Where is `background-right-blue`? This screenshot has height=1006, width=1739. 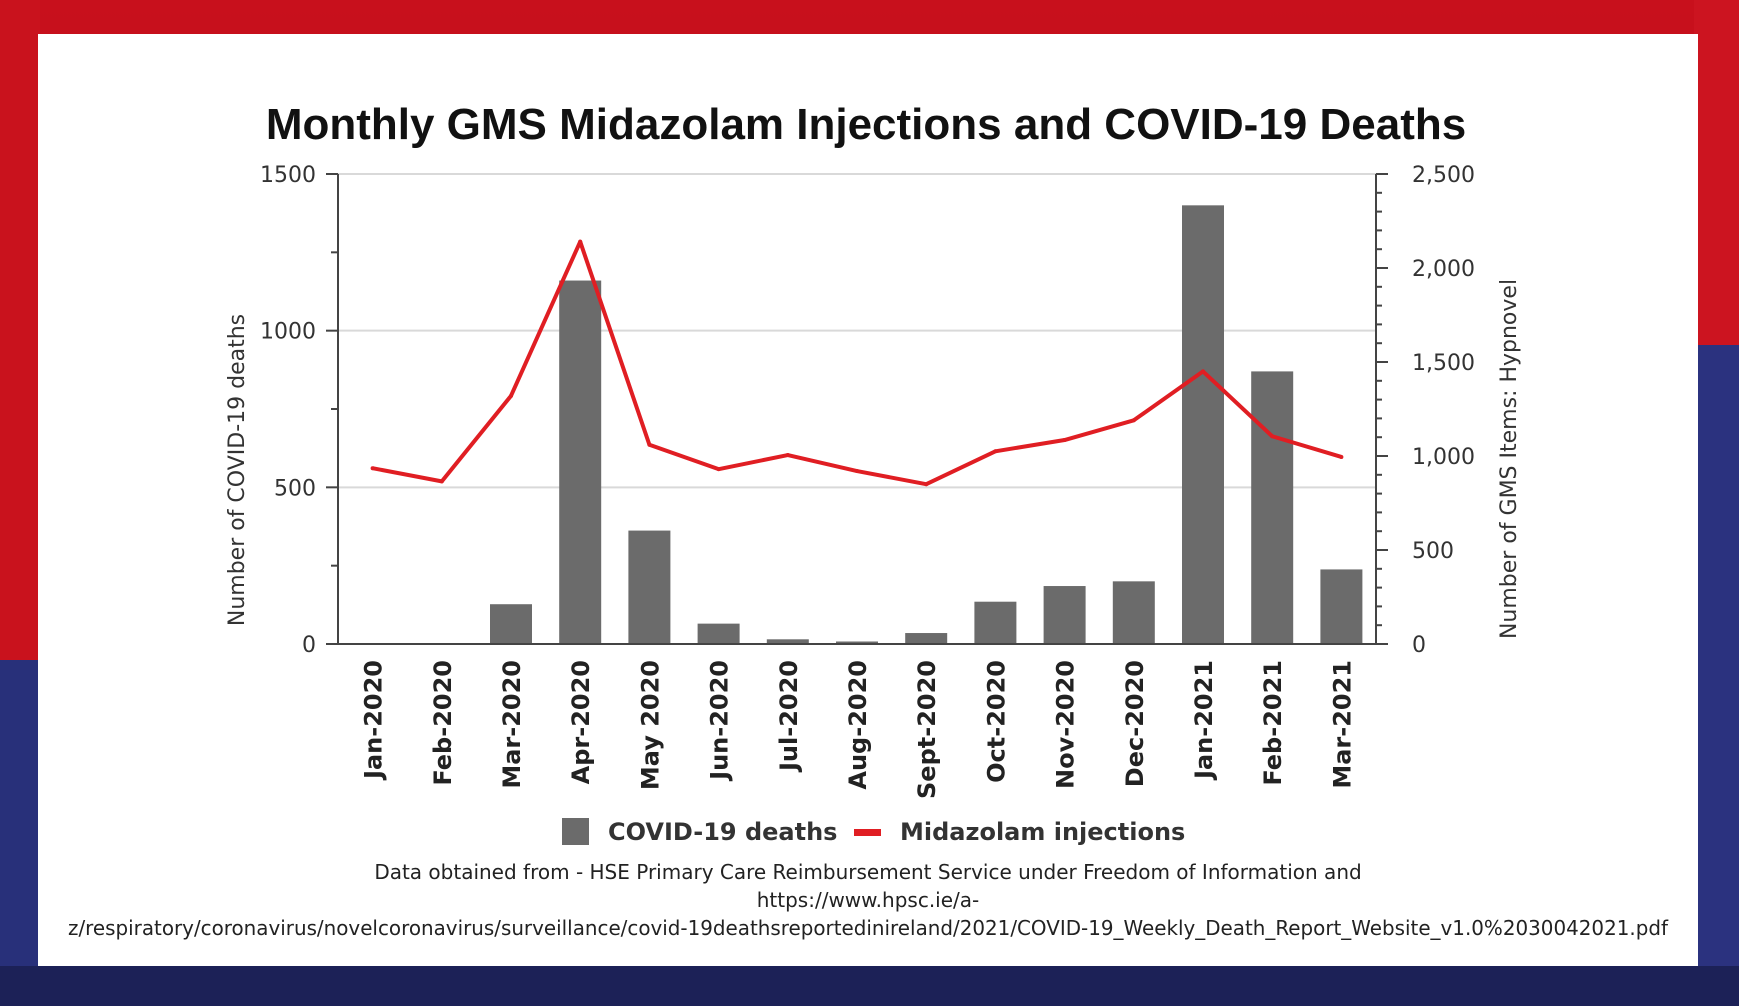 background-right-blue is located at coordinates (1716, 675).